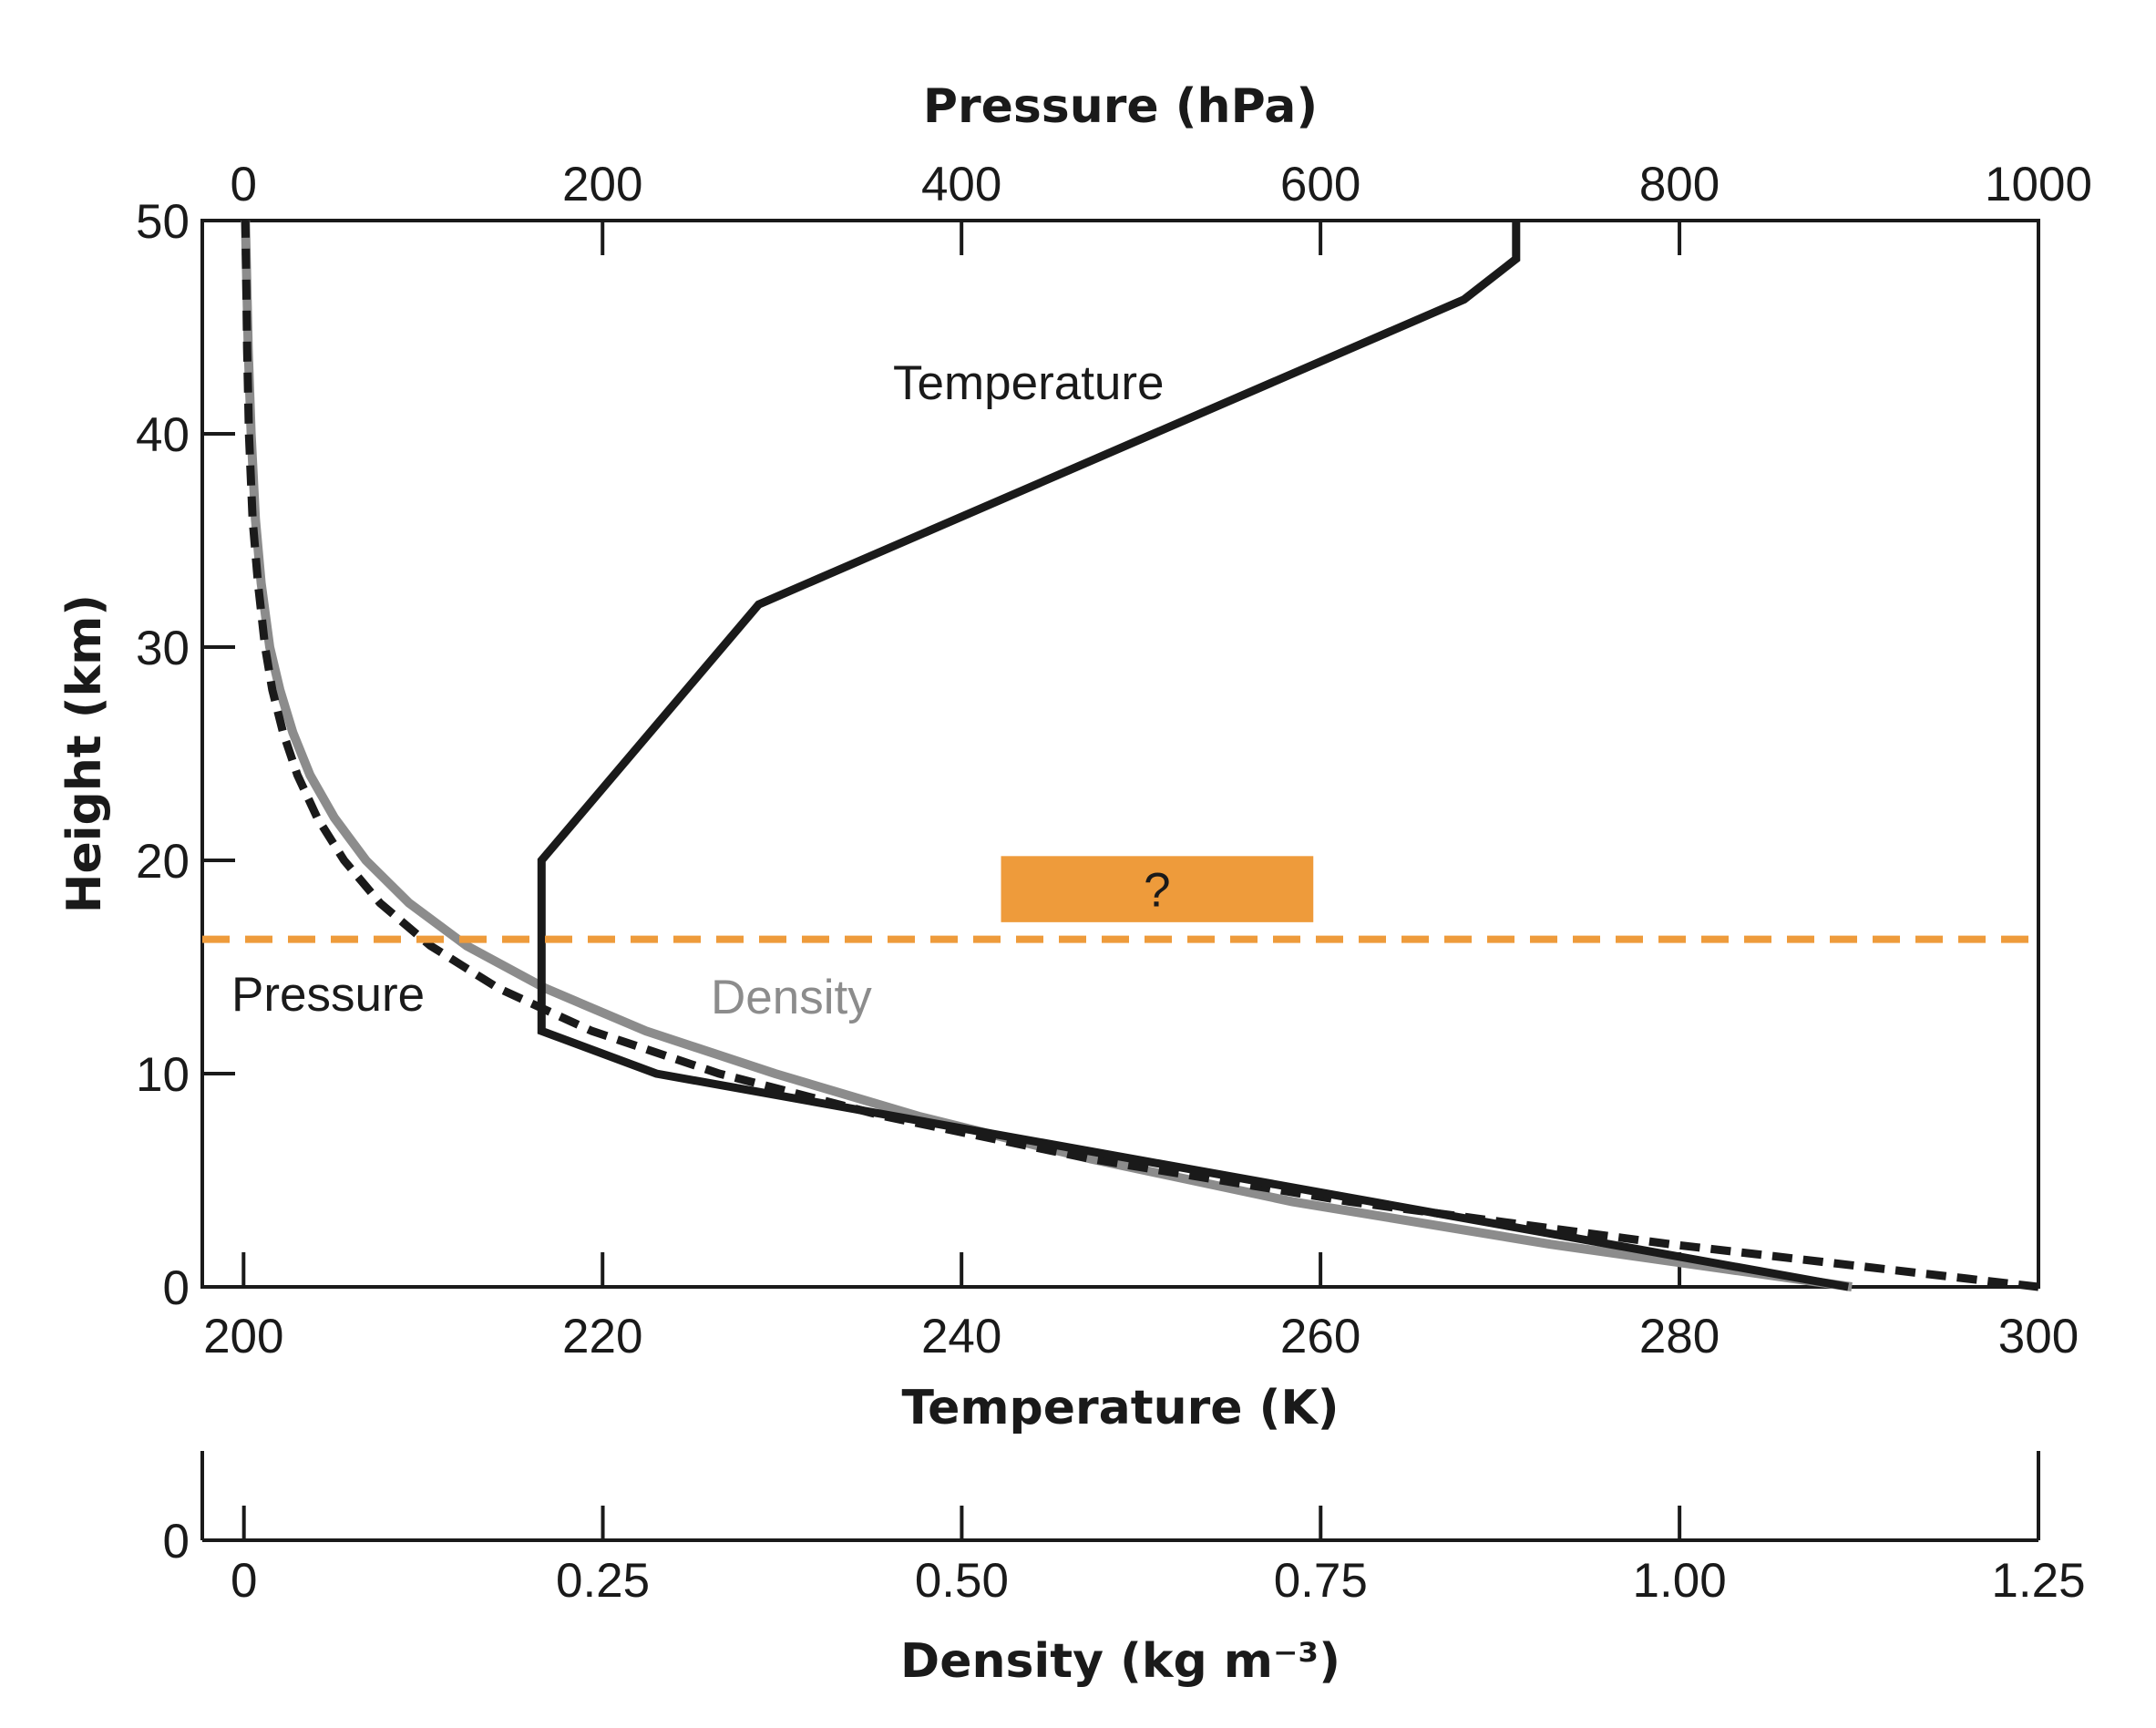 This screenshot has width=2156, height=1728. Describe the element at coordinates (791, 997) in the screenshot. I see `density-series-label: Density` at that location.